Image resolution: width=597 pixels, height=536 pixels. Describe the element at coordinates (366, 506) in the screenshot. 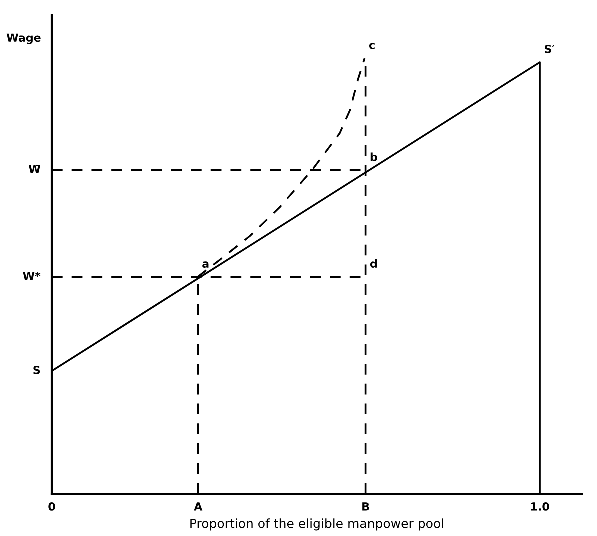

I see `x-tick-label: B` at that location.